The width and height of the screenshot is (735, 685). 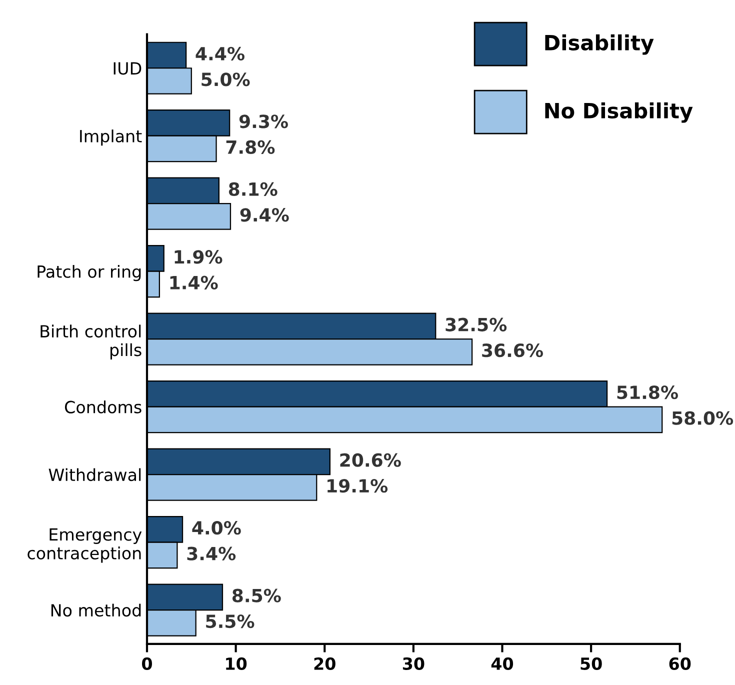 I want to click on data-label: 9.3%, so click(x=263, y=121).